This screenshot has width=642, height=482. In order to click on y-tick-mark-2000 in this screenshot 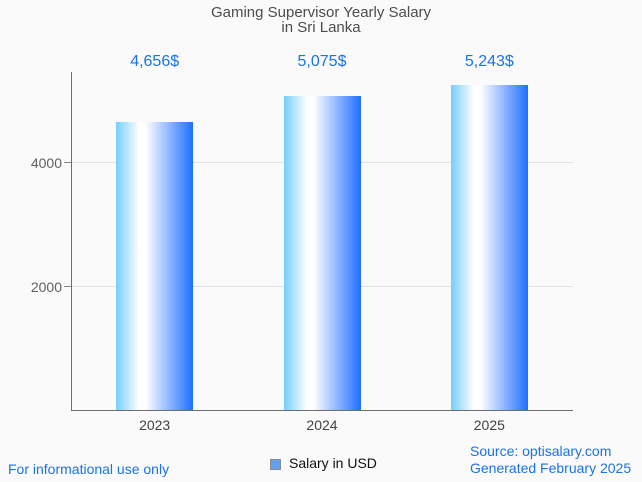, I will do `click(67, 287)`.